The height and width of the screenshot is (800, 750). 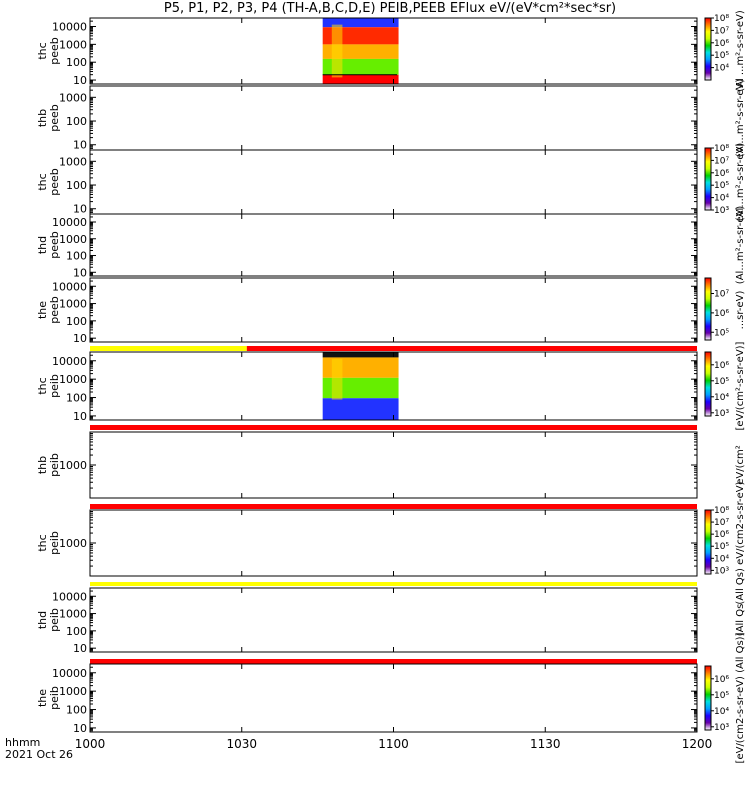 I want to click on time-axis-label: hhmm, so click(x=22, y=742).